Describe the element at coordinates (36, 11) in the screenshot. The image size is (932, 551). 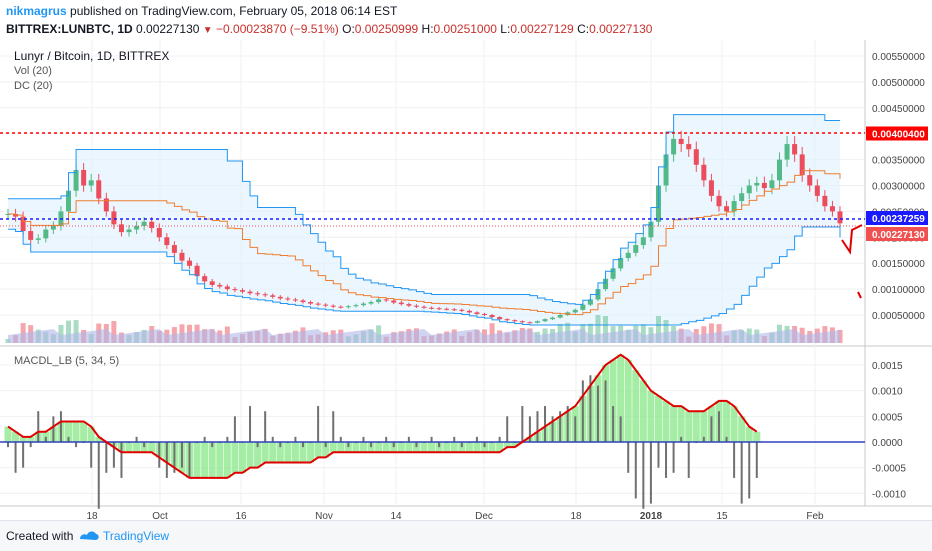
I see `author-link: nikmagrus` at that location.